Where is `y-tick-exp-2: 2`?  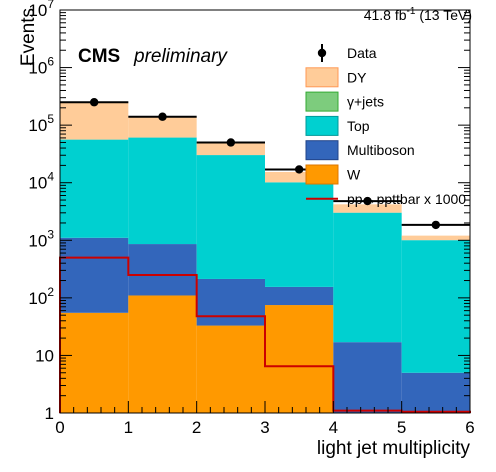 y-tick-exp-2: 2 is located at coordinates (50, 292).